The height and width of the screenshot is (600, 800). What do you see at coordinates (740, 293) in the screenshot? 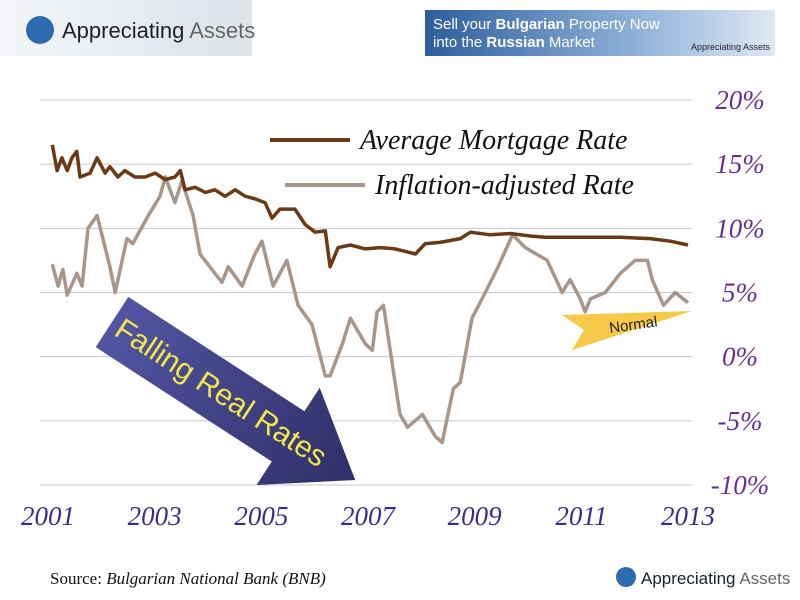
I see `y-tick-label: 5%` at bounding box center [740, 293].